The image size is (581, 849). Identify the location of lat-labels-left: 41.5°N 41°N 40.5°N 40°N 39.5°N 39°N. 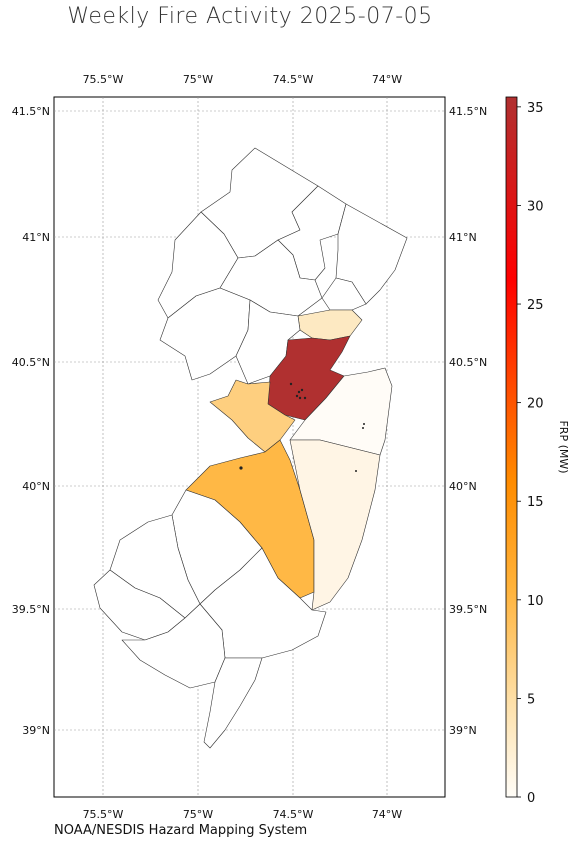
(31, 421).